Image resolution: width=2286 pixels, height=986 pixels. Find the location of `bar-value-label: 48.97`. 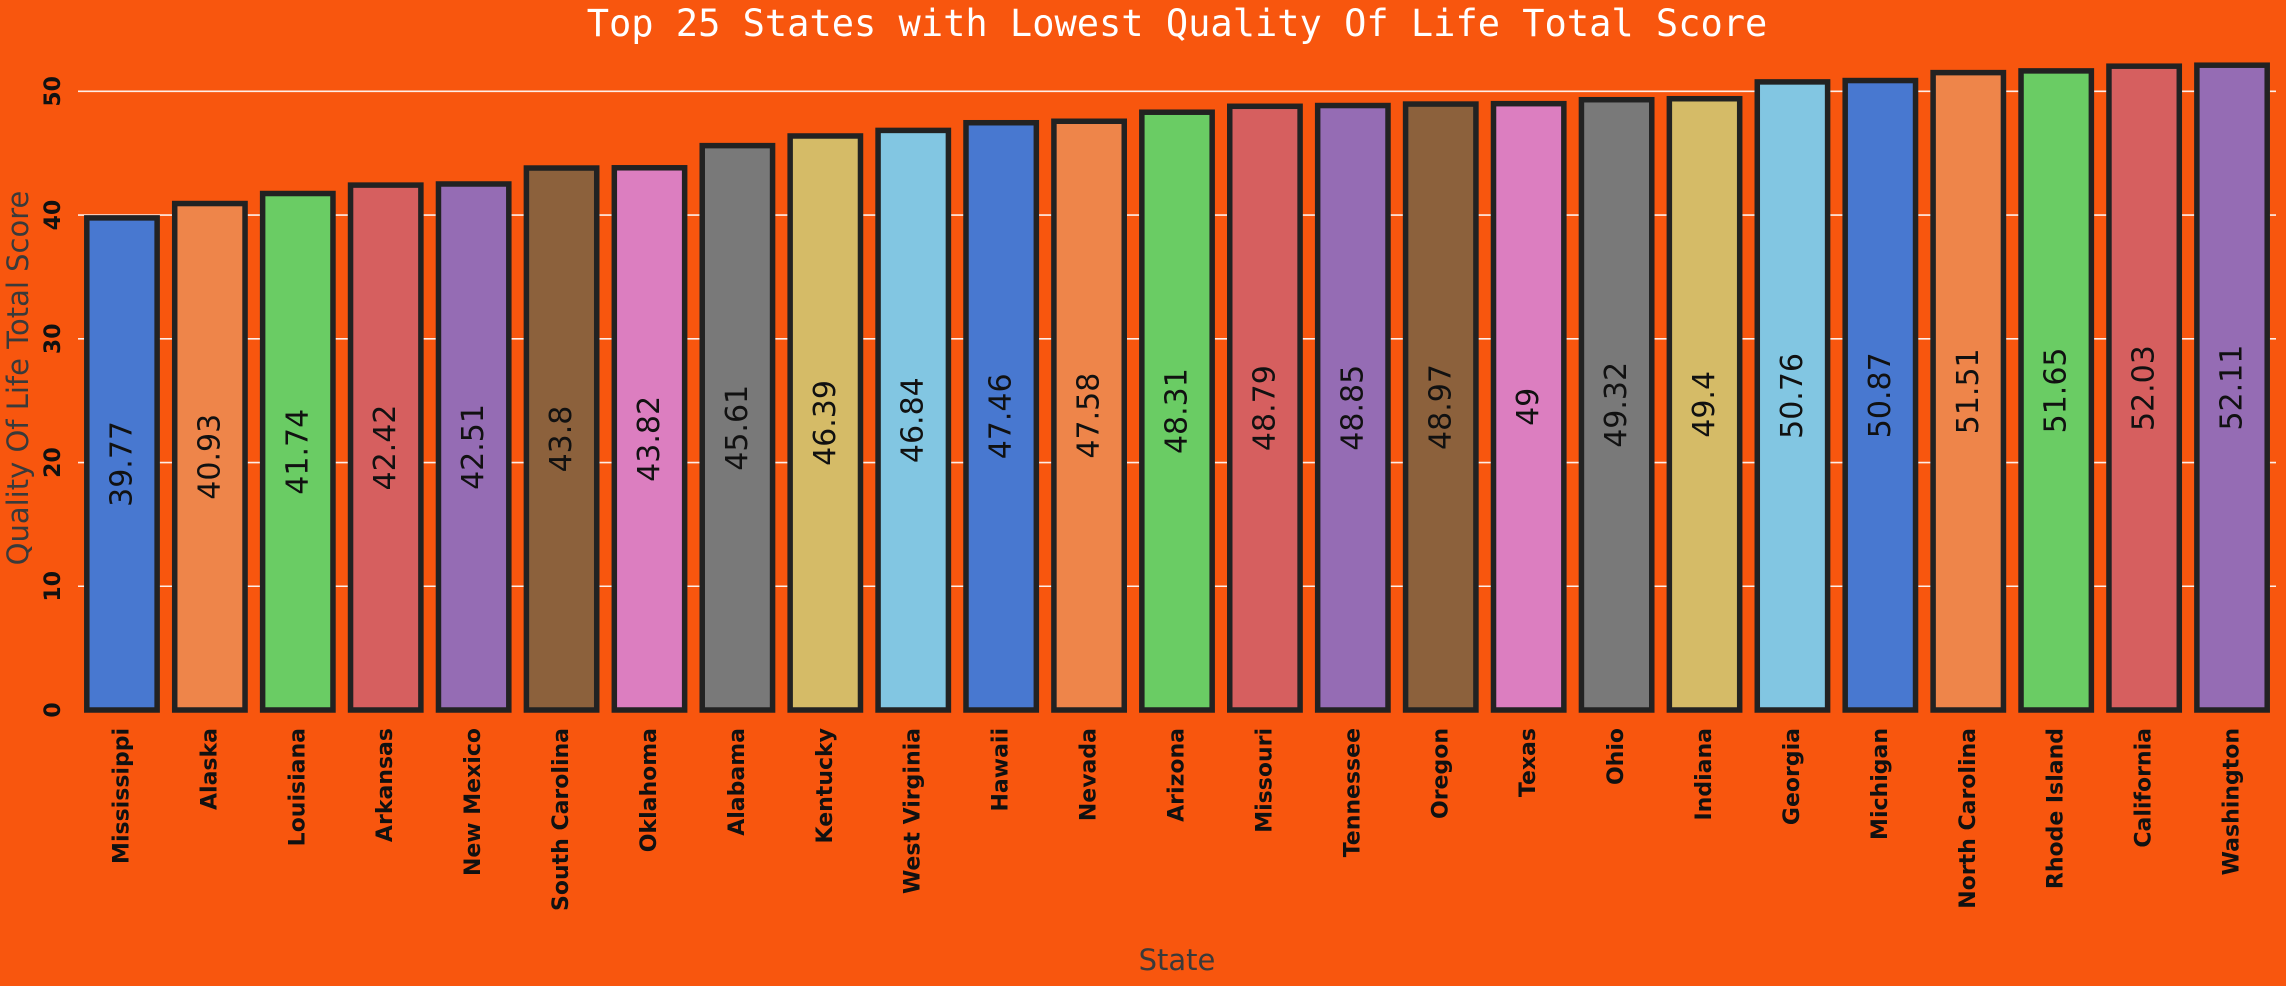

bar-value-label: 48.97 is located at coordinates (1440, 407).